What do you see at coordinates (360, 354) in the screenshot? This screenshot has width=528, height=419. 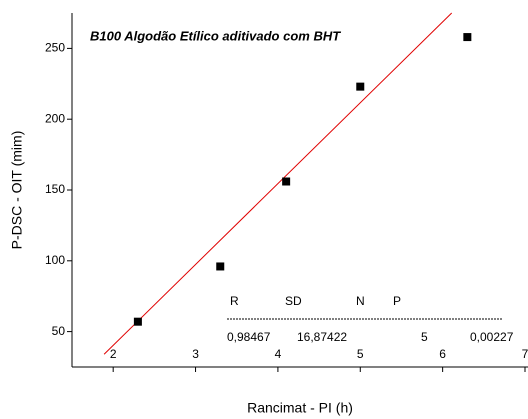 I see `x-tick-label: 5` at bounding box center [360, 354].